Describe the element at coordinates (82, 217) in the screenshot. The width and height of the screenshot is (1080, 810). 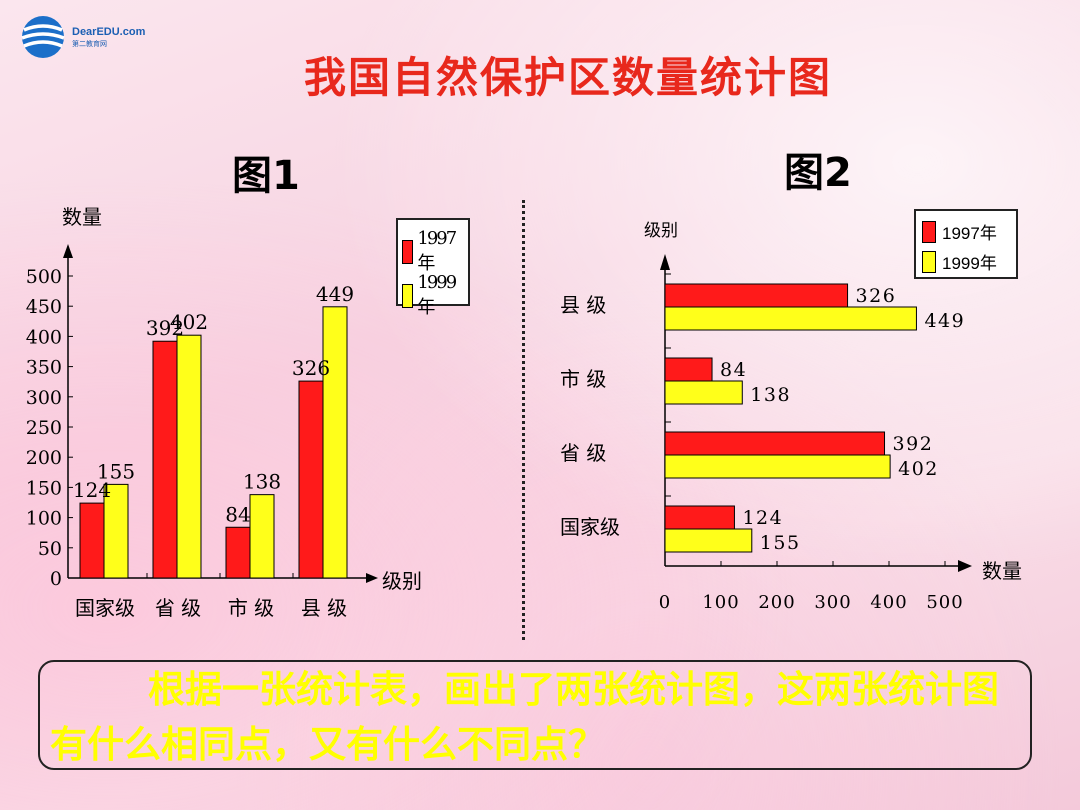
I see `y-axis-label: 数量` at that location.